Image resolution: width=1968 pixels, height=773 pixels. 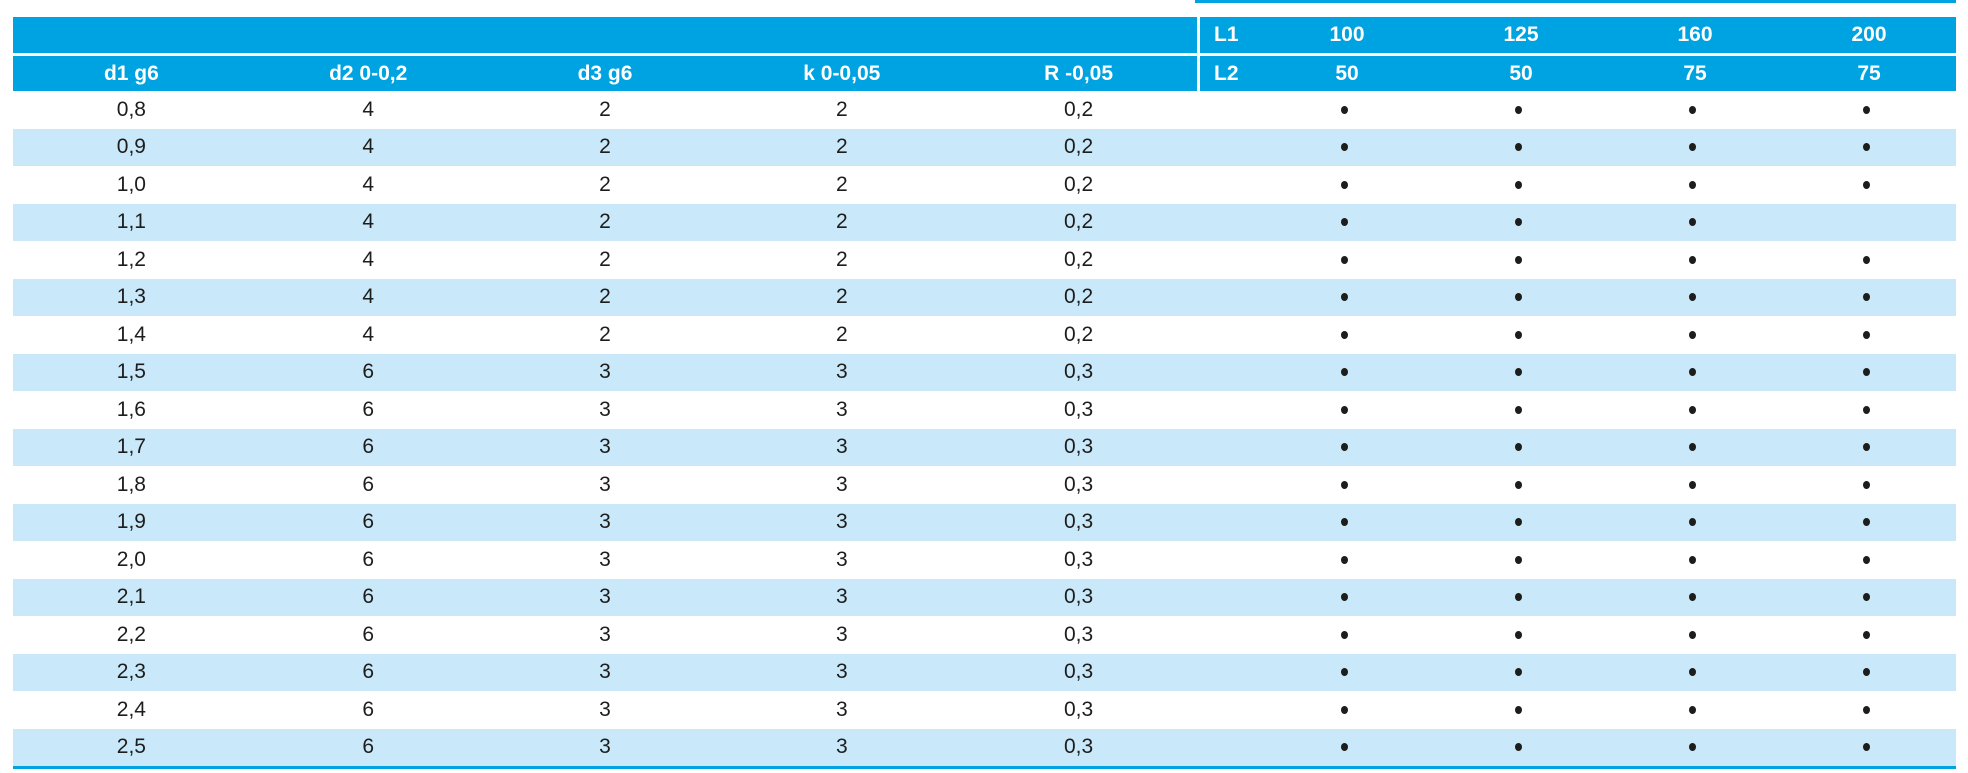 What do you see at coordinates (984, 260) in the screenshot?
I see `table-row: 1,2 4 2 2 0,2` at bounding box center [984, 260].